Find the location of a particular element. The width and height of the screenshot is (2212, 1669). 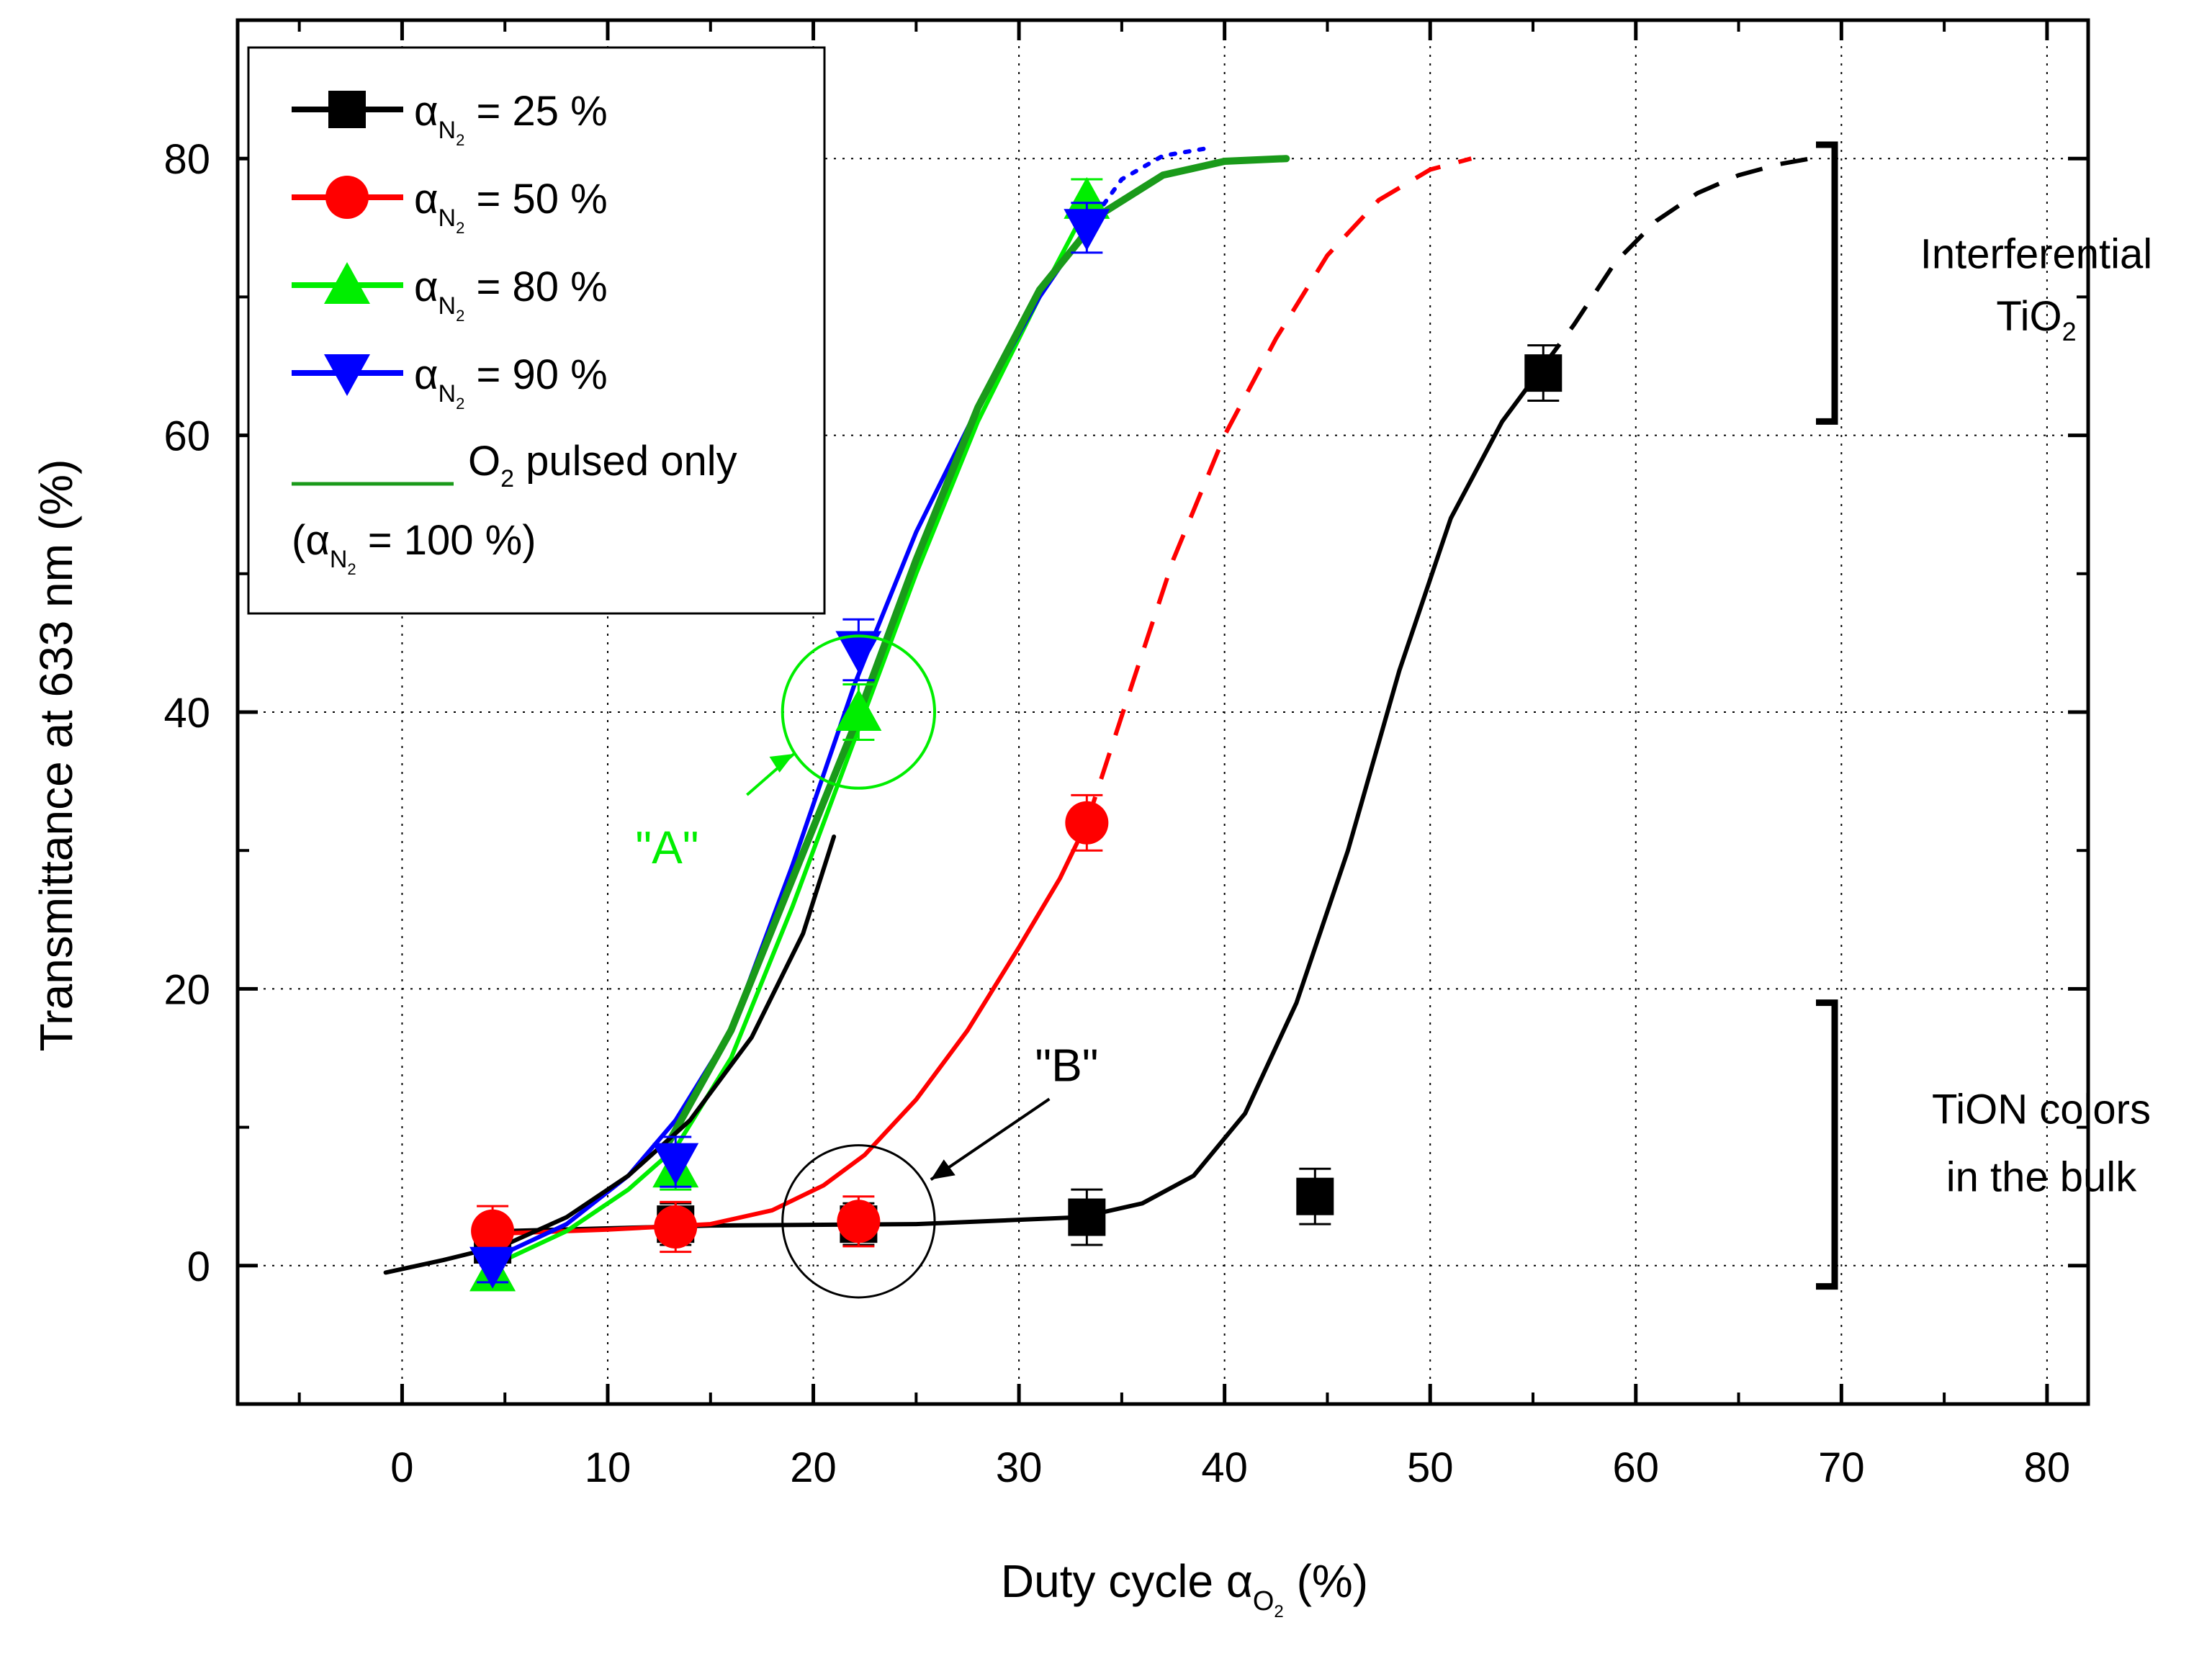

x-tick-label: 30 is located at coordinates (1020, 1467).